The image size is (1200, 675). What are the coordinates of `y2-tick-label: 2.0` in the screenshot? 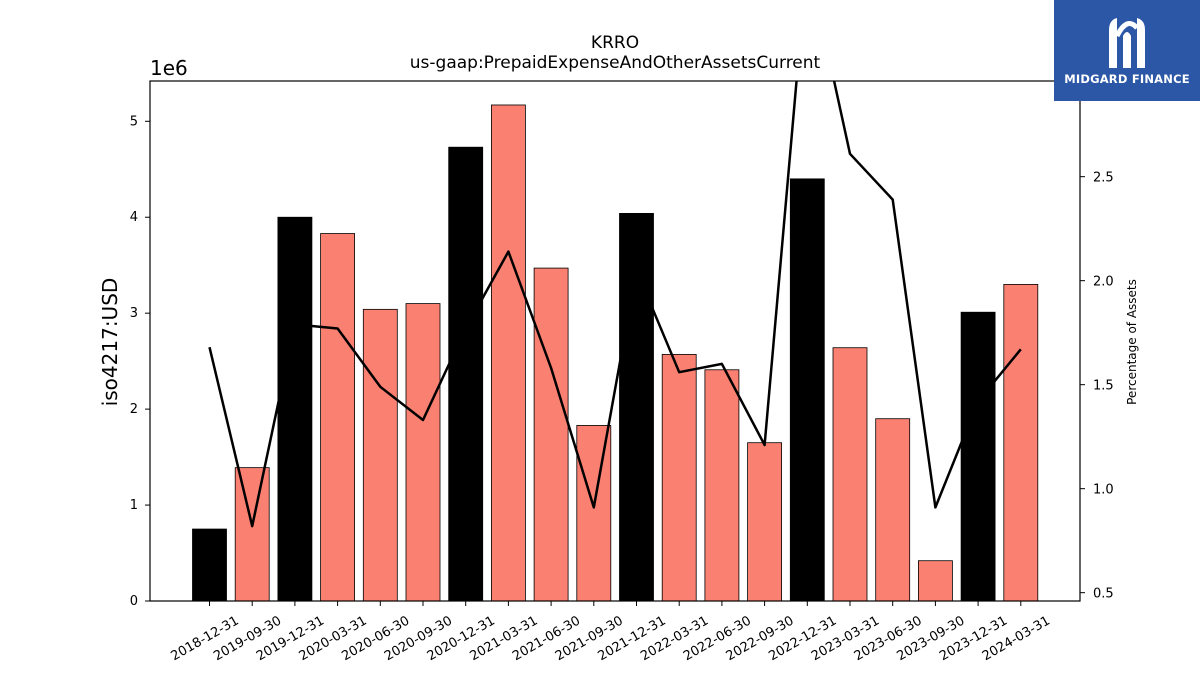 It's located at (1103, 282).